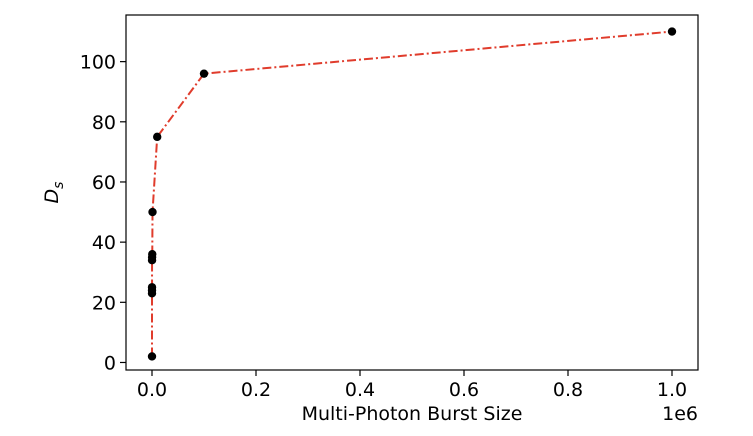 Image resolution: width=753 pixels, height=436 pixels. I want to click on y-axis-ticks: 0 20 40 60 80 100, so click(103, 213).